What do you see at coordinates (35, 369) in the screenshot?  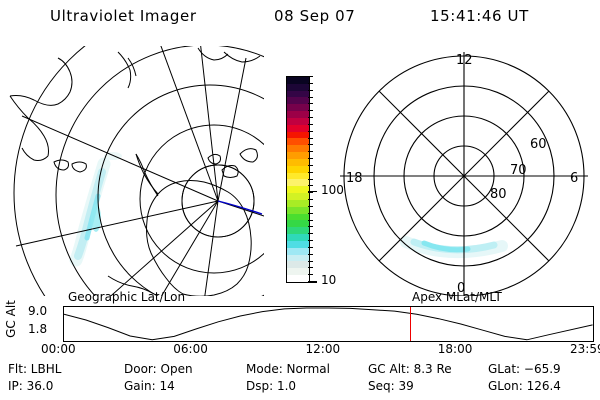 I see `status-field-flt: Flt: LBHL` at bounding box center [35, 369].